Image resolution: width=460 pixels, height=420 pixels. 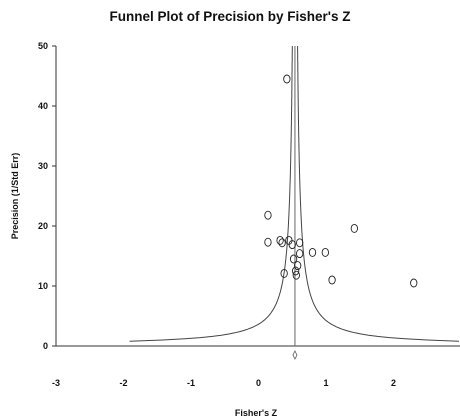 What do you see at coordinates (15, 196) in the screenshot?
I see `y-axis-title: Precision (1/Std Err)` at bounding box center [15, 196].